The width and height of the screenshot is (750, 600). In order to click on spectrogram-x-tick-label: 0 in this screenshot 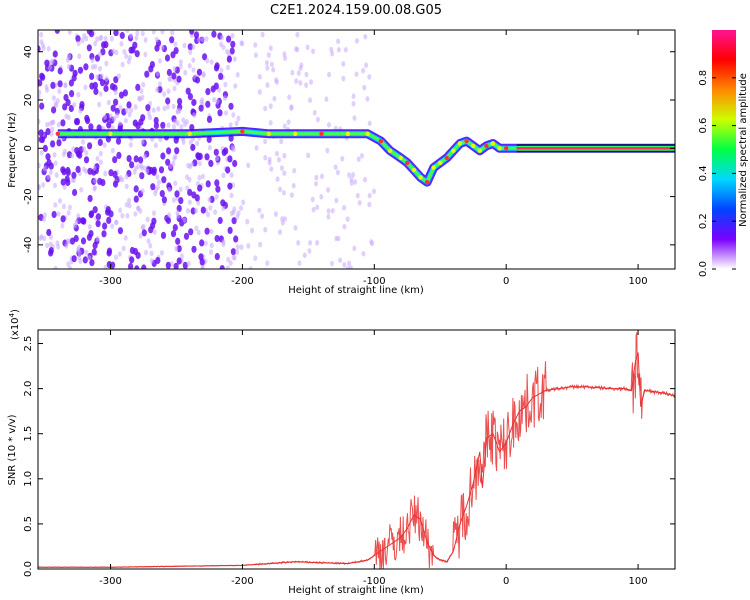, I will do `click(506, 281)`.